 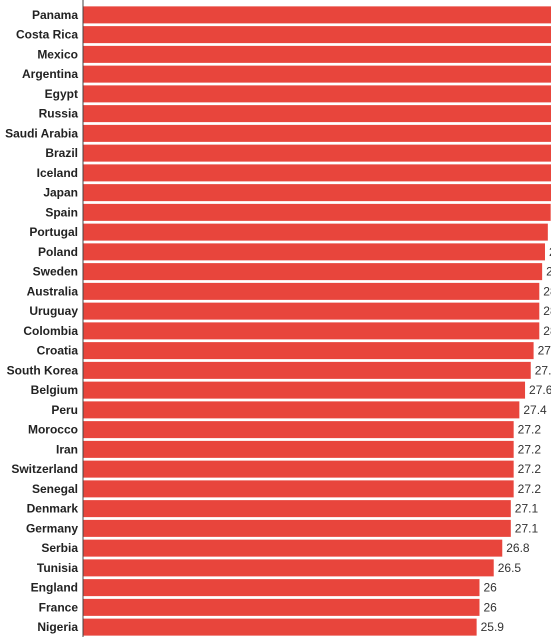 What do you see at coordinates (317, 74) in the screenshot?
I see `bar-argentina` at bounding box center [317, 74].